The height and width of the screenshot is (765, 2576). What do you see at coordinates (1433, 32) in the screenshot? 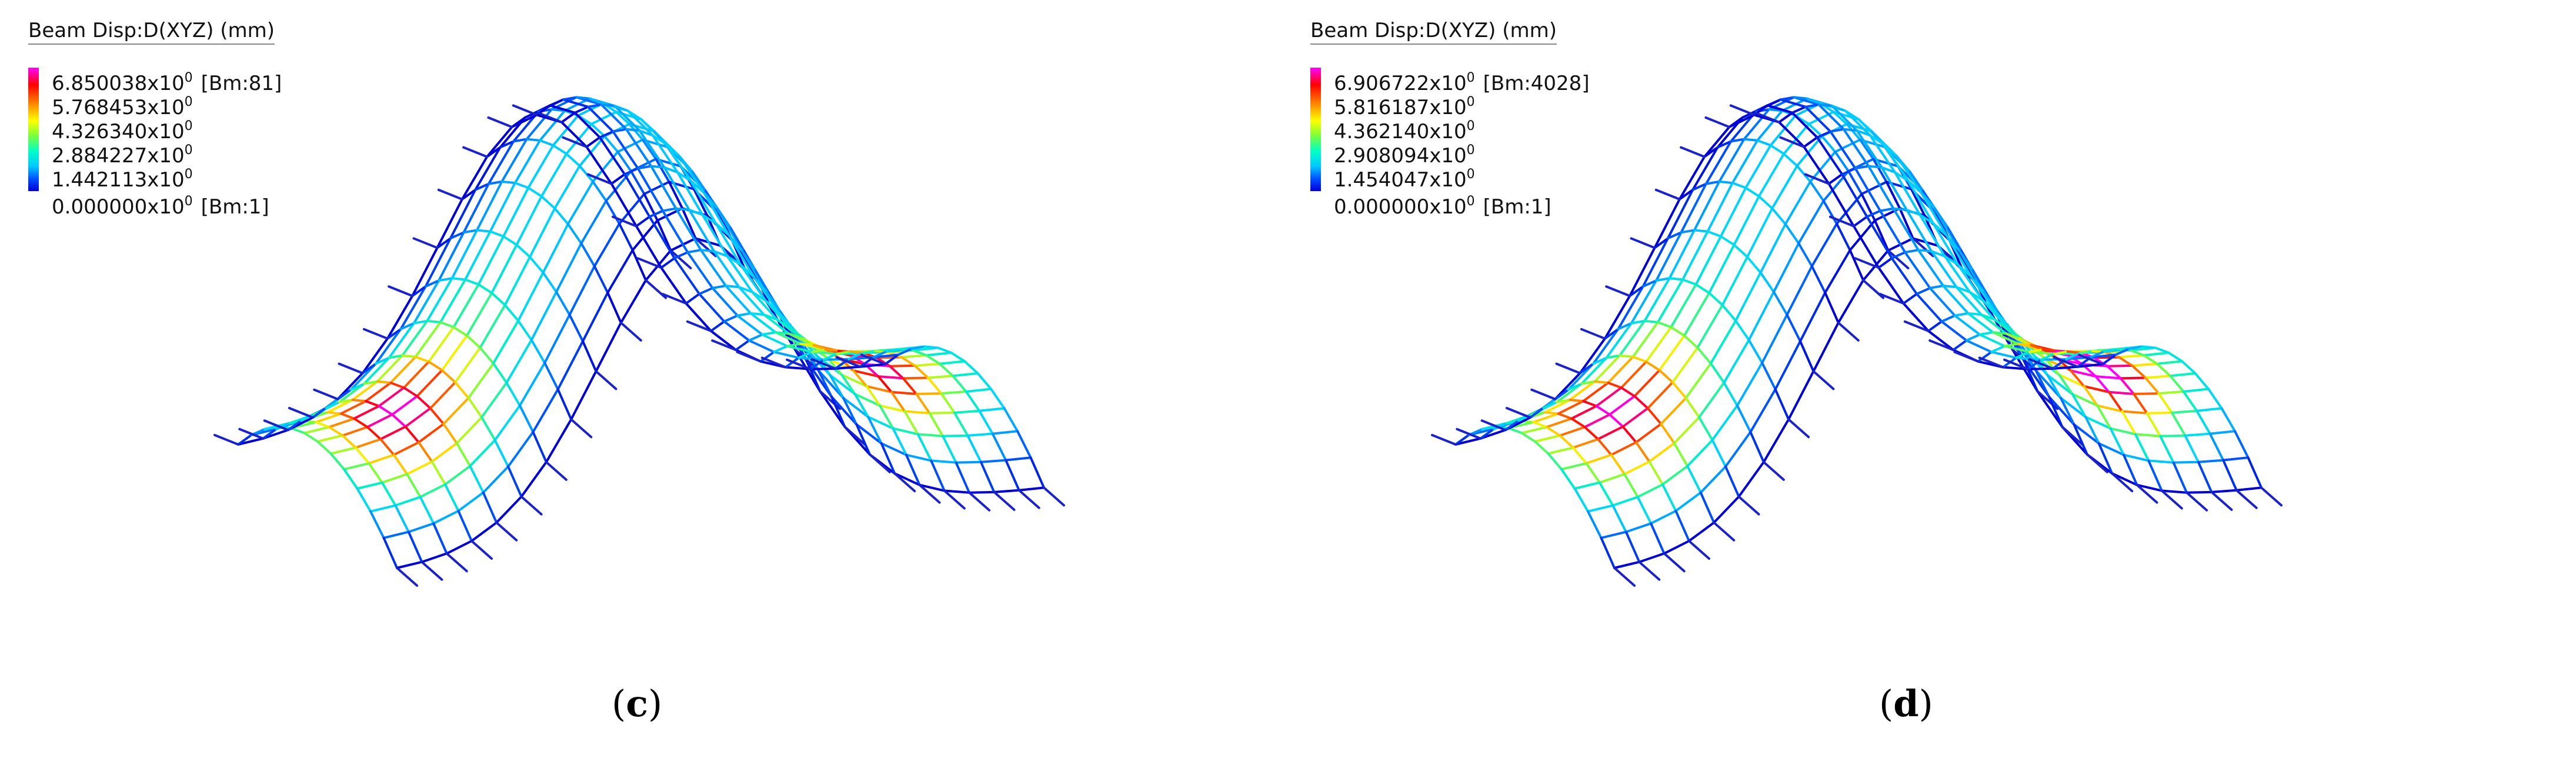
I see `legend-title: Beam Disp:D(XYZ) (mm)` at bounding box center [1433, 32].